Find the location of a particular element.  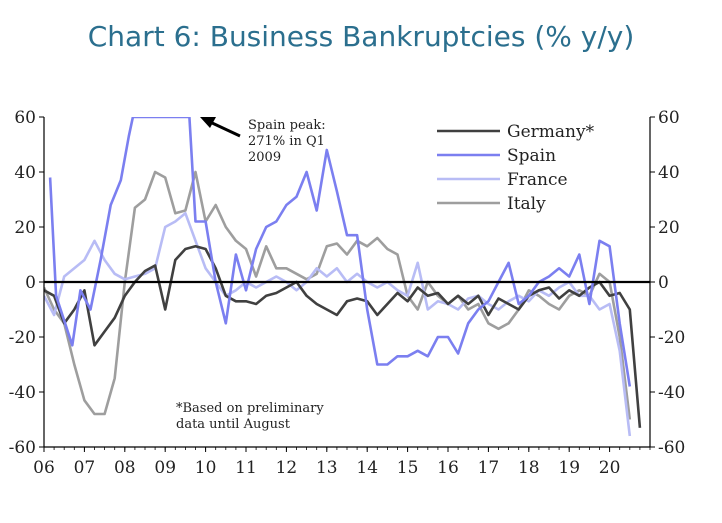

footnote-line: *Based on preliminary is located at coordinates (250, 408).